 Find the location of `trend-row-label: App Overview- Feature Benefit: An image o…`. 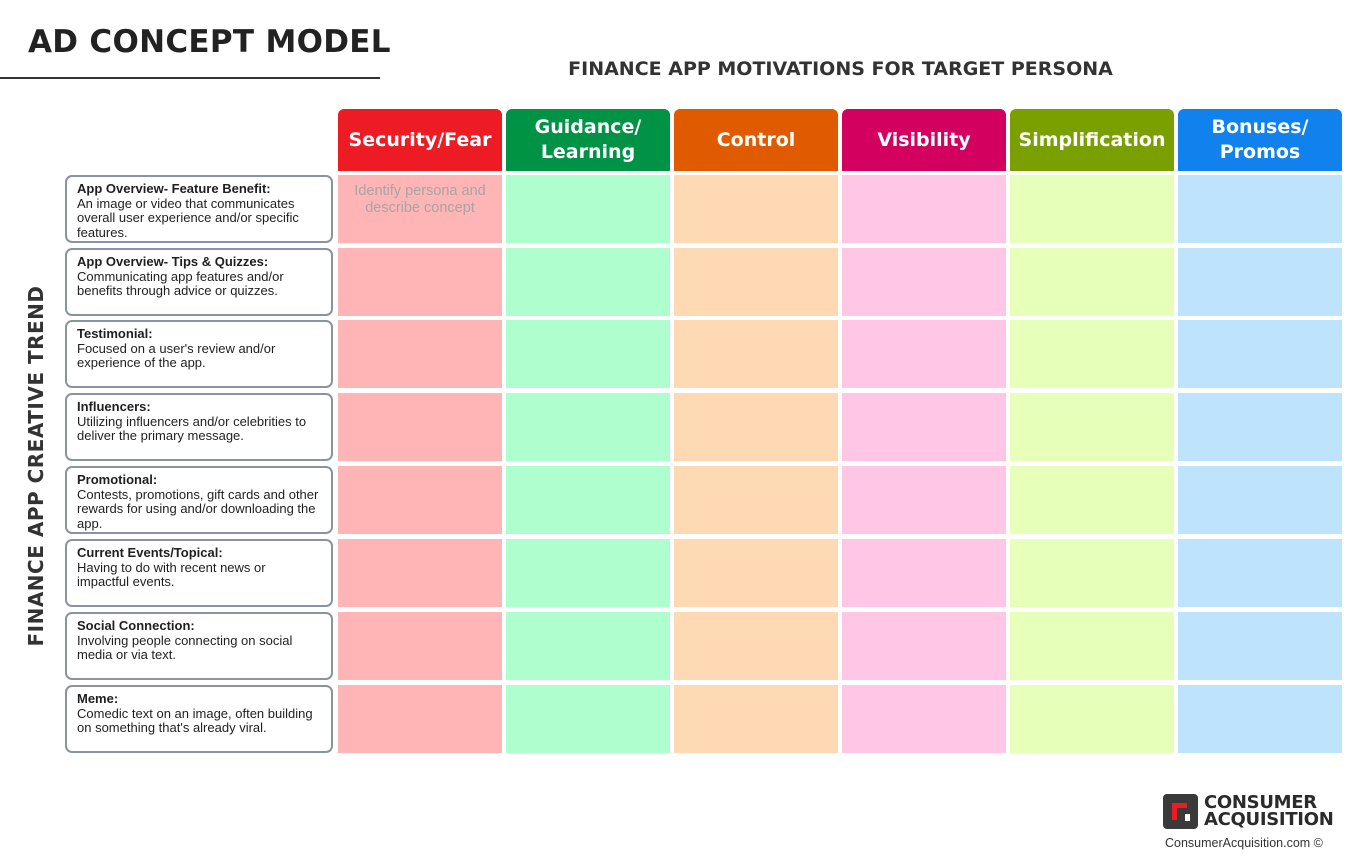

trend-row-label: App Overview- Feature Benefit: An image o… is located at coordinates (199, 209).